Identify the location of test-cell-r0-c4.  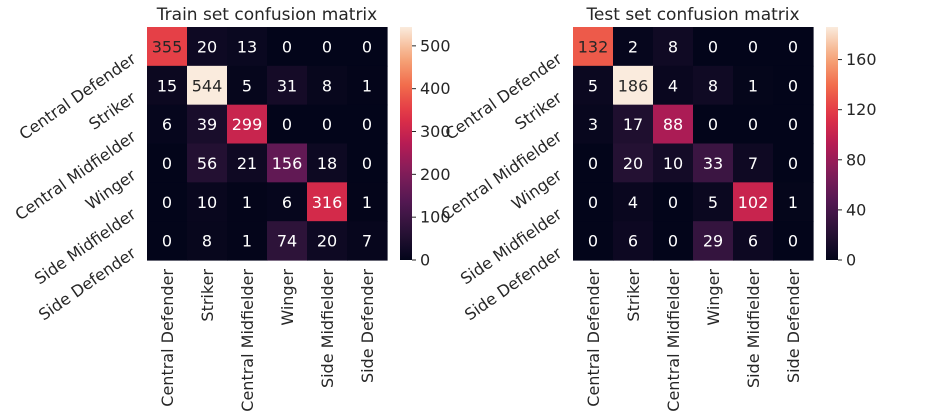
(753, 47).